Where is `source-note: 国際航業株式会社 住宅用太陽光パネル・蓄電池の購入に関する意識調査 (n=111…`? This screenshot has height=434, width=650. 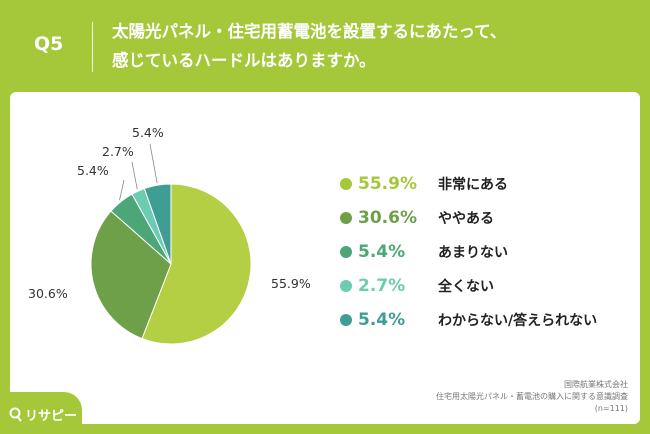 source-note: 国際航業株式会社 住宅用太陽光パネル・蓄電池の購入に関する意識調査 (n=111… is located at coordinates (532, 397).